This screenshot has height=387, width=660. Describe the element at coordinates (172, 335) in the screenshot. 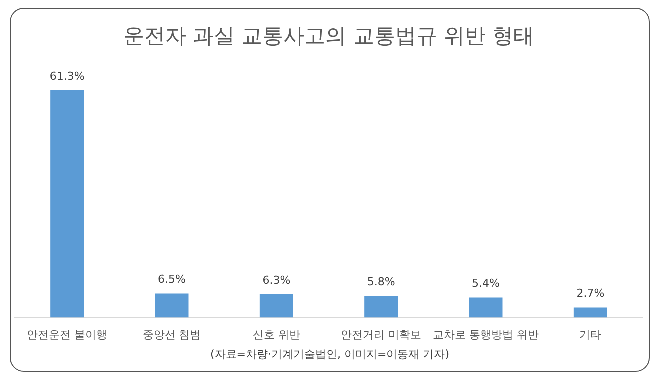

I see `x-tick-label: 중앙선 침범` at that location.